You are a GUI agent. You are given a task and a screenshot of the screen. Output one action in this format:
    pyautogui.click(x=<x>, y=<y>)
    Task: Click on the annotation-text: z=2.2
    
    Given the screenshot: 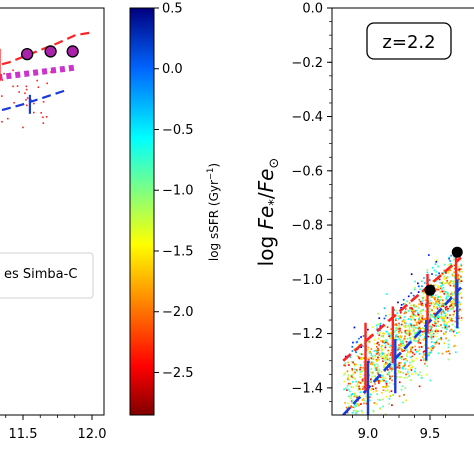 What is the action you would take?
    pyautogui.click(x=408, y=42)
    